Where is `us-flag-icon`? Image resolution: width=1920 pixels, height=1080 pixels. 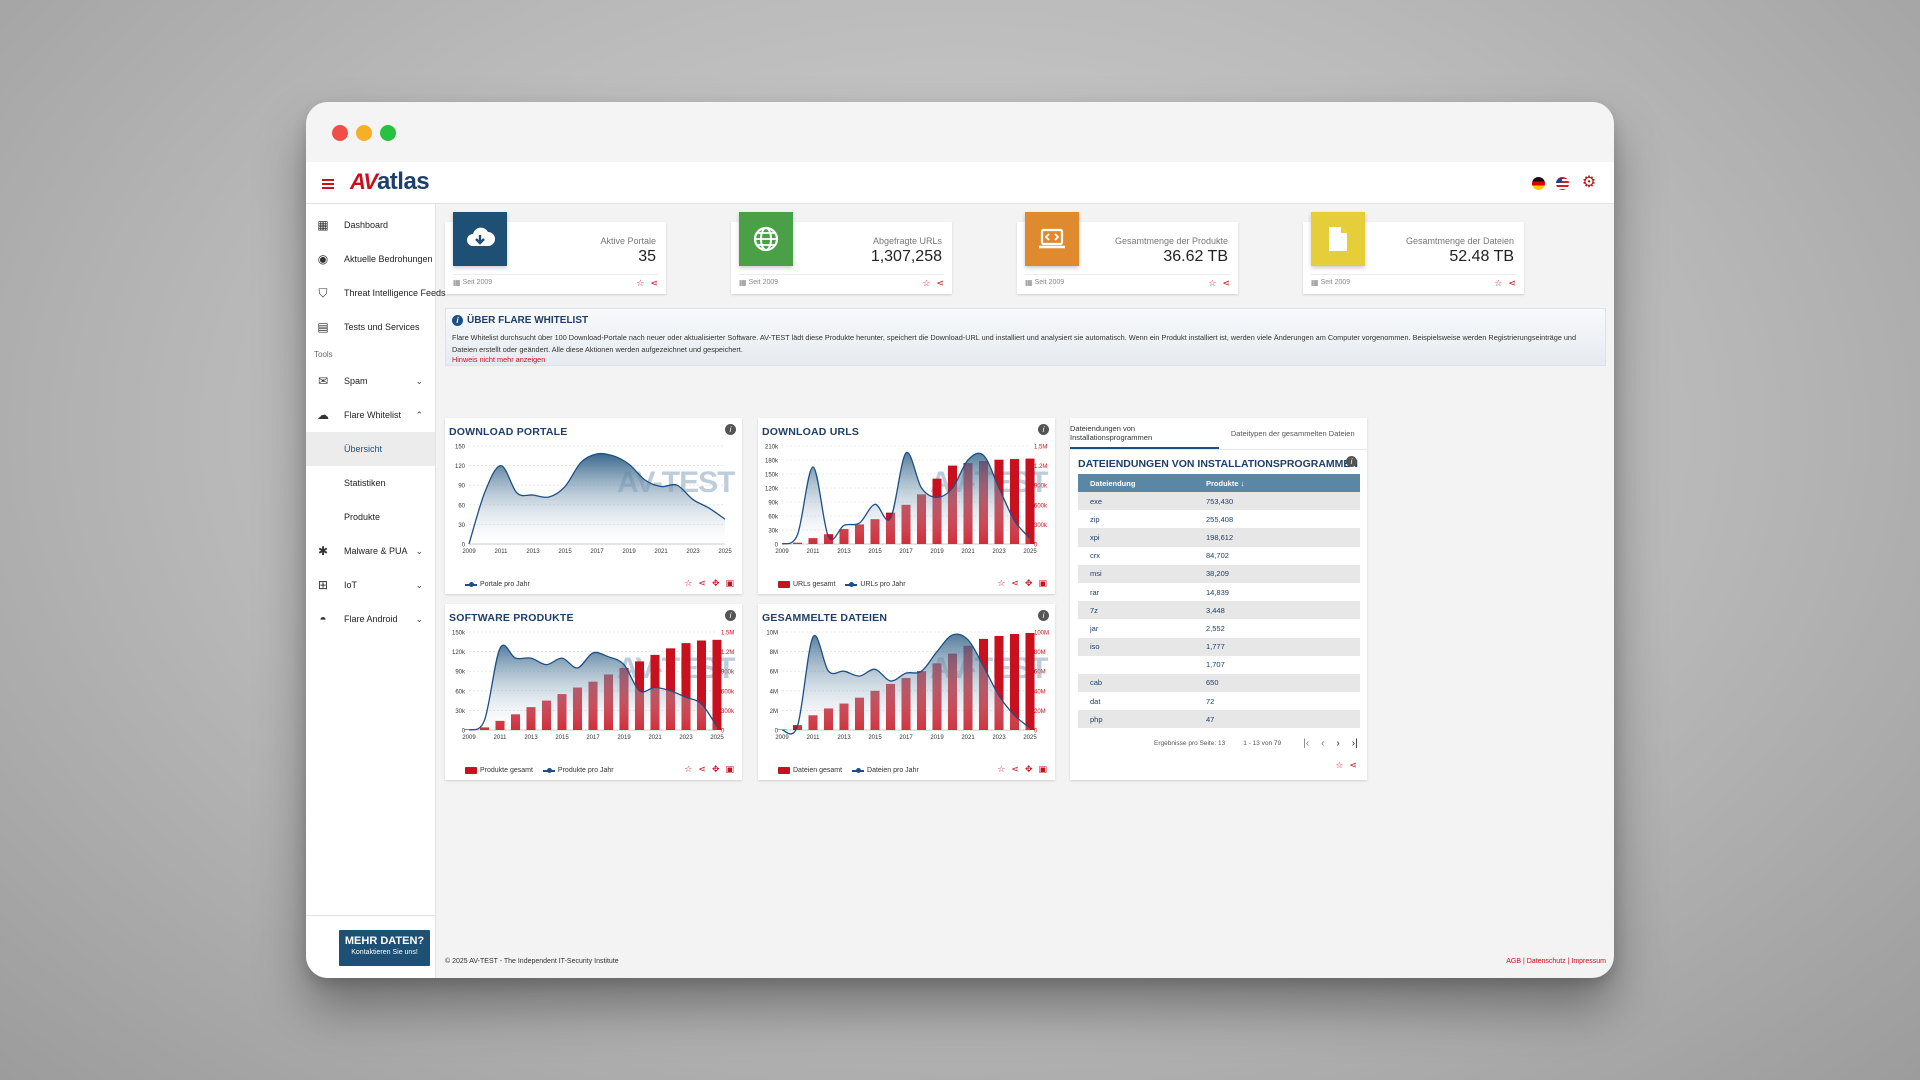 us-flag-icon is located at coordinates (1562, 183).